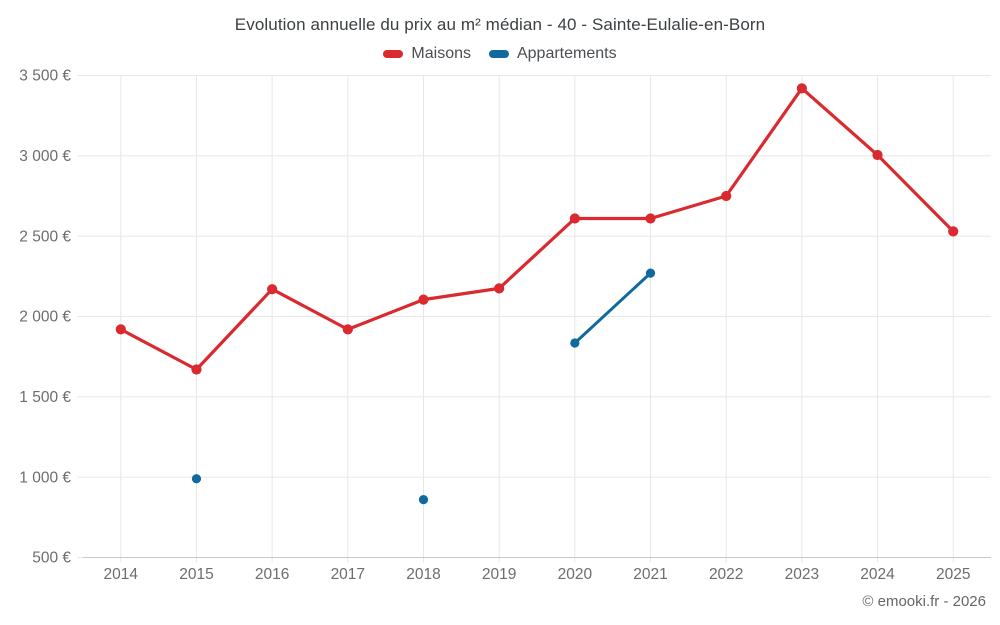  I want to click on chart-legend: Maisons Appartements, so click(500, 54).